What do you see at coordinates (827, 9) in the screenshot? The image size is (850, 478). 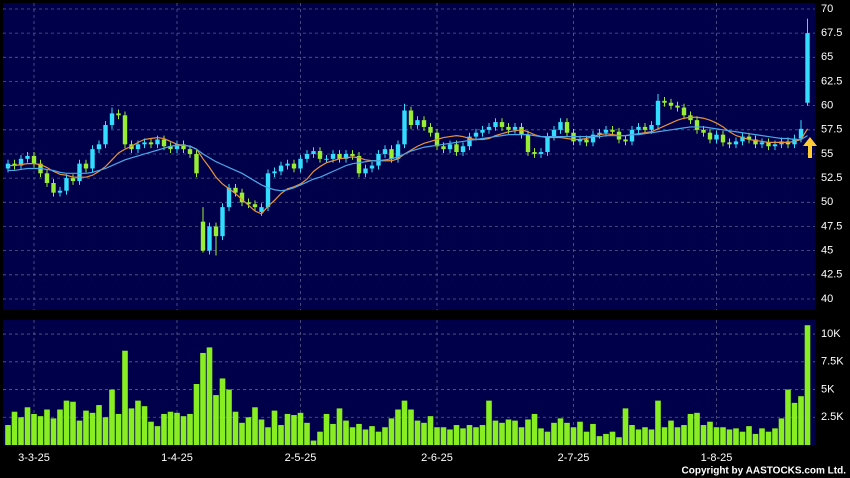 I see `y-tick-label: 70` at bounding box center [827, 9].